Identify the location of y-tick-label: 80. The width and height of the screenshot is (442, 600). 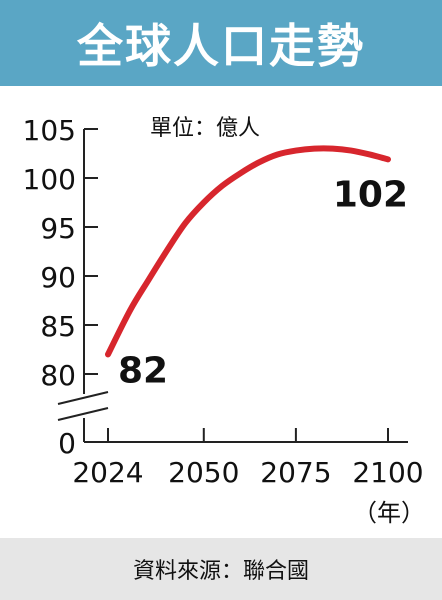
(58, 375).